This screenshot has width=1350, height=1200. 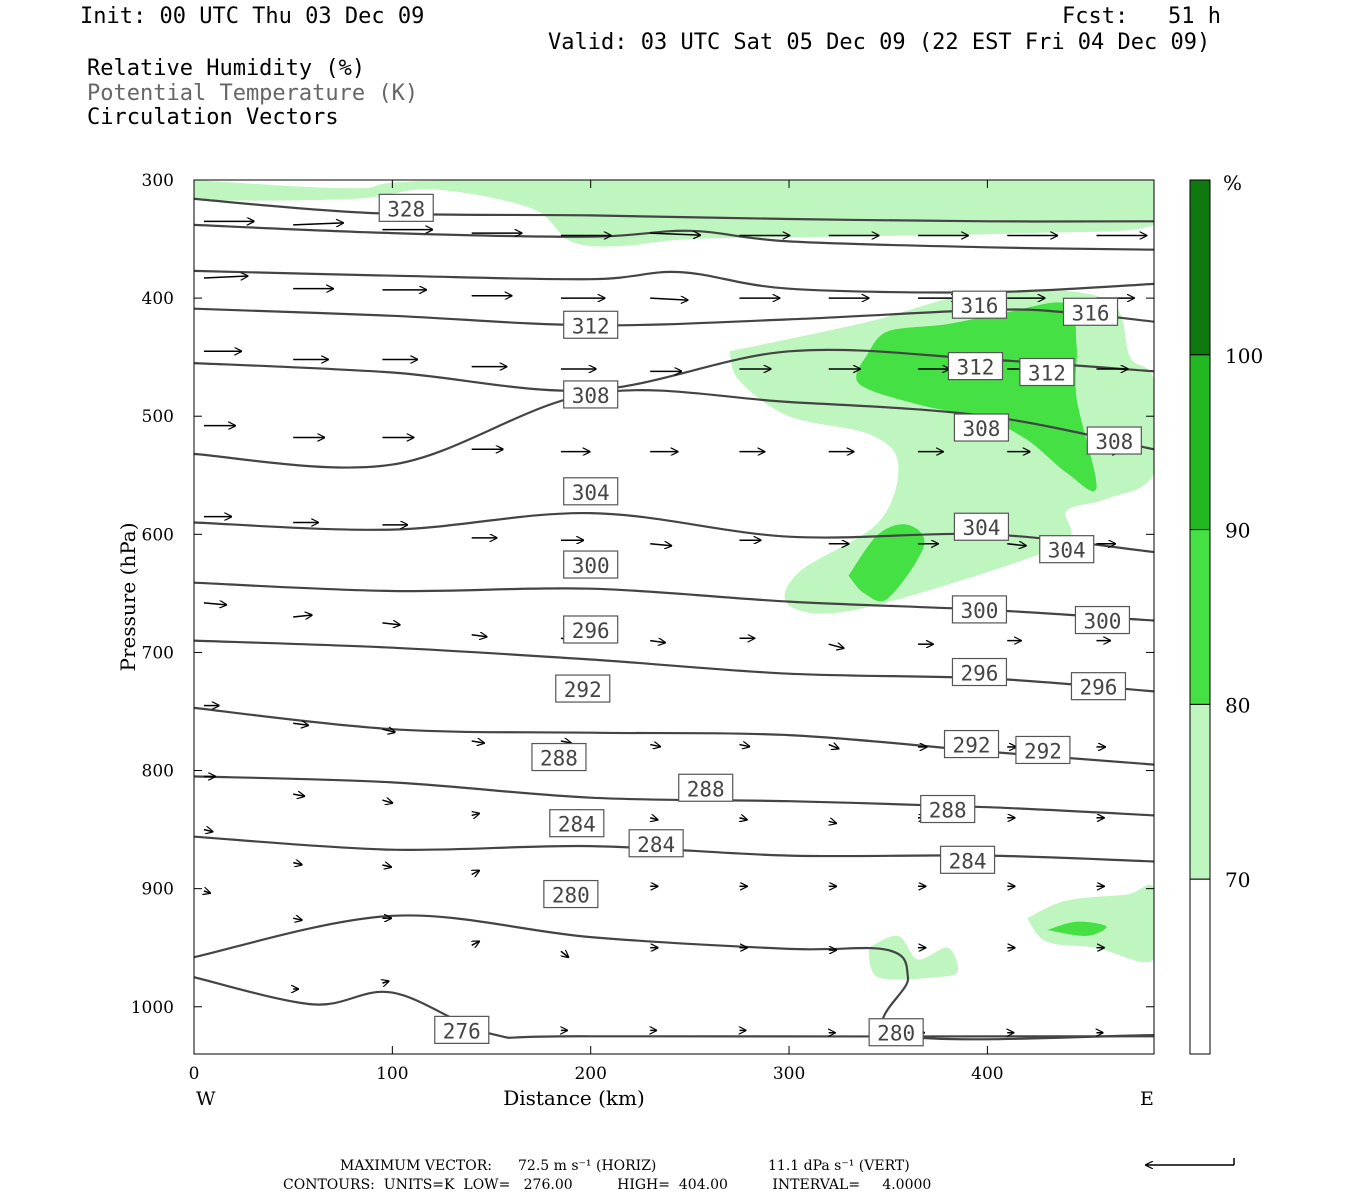 I want to click on contour-label-text: 316, so click(x=1091, y=313).